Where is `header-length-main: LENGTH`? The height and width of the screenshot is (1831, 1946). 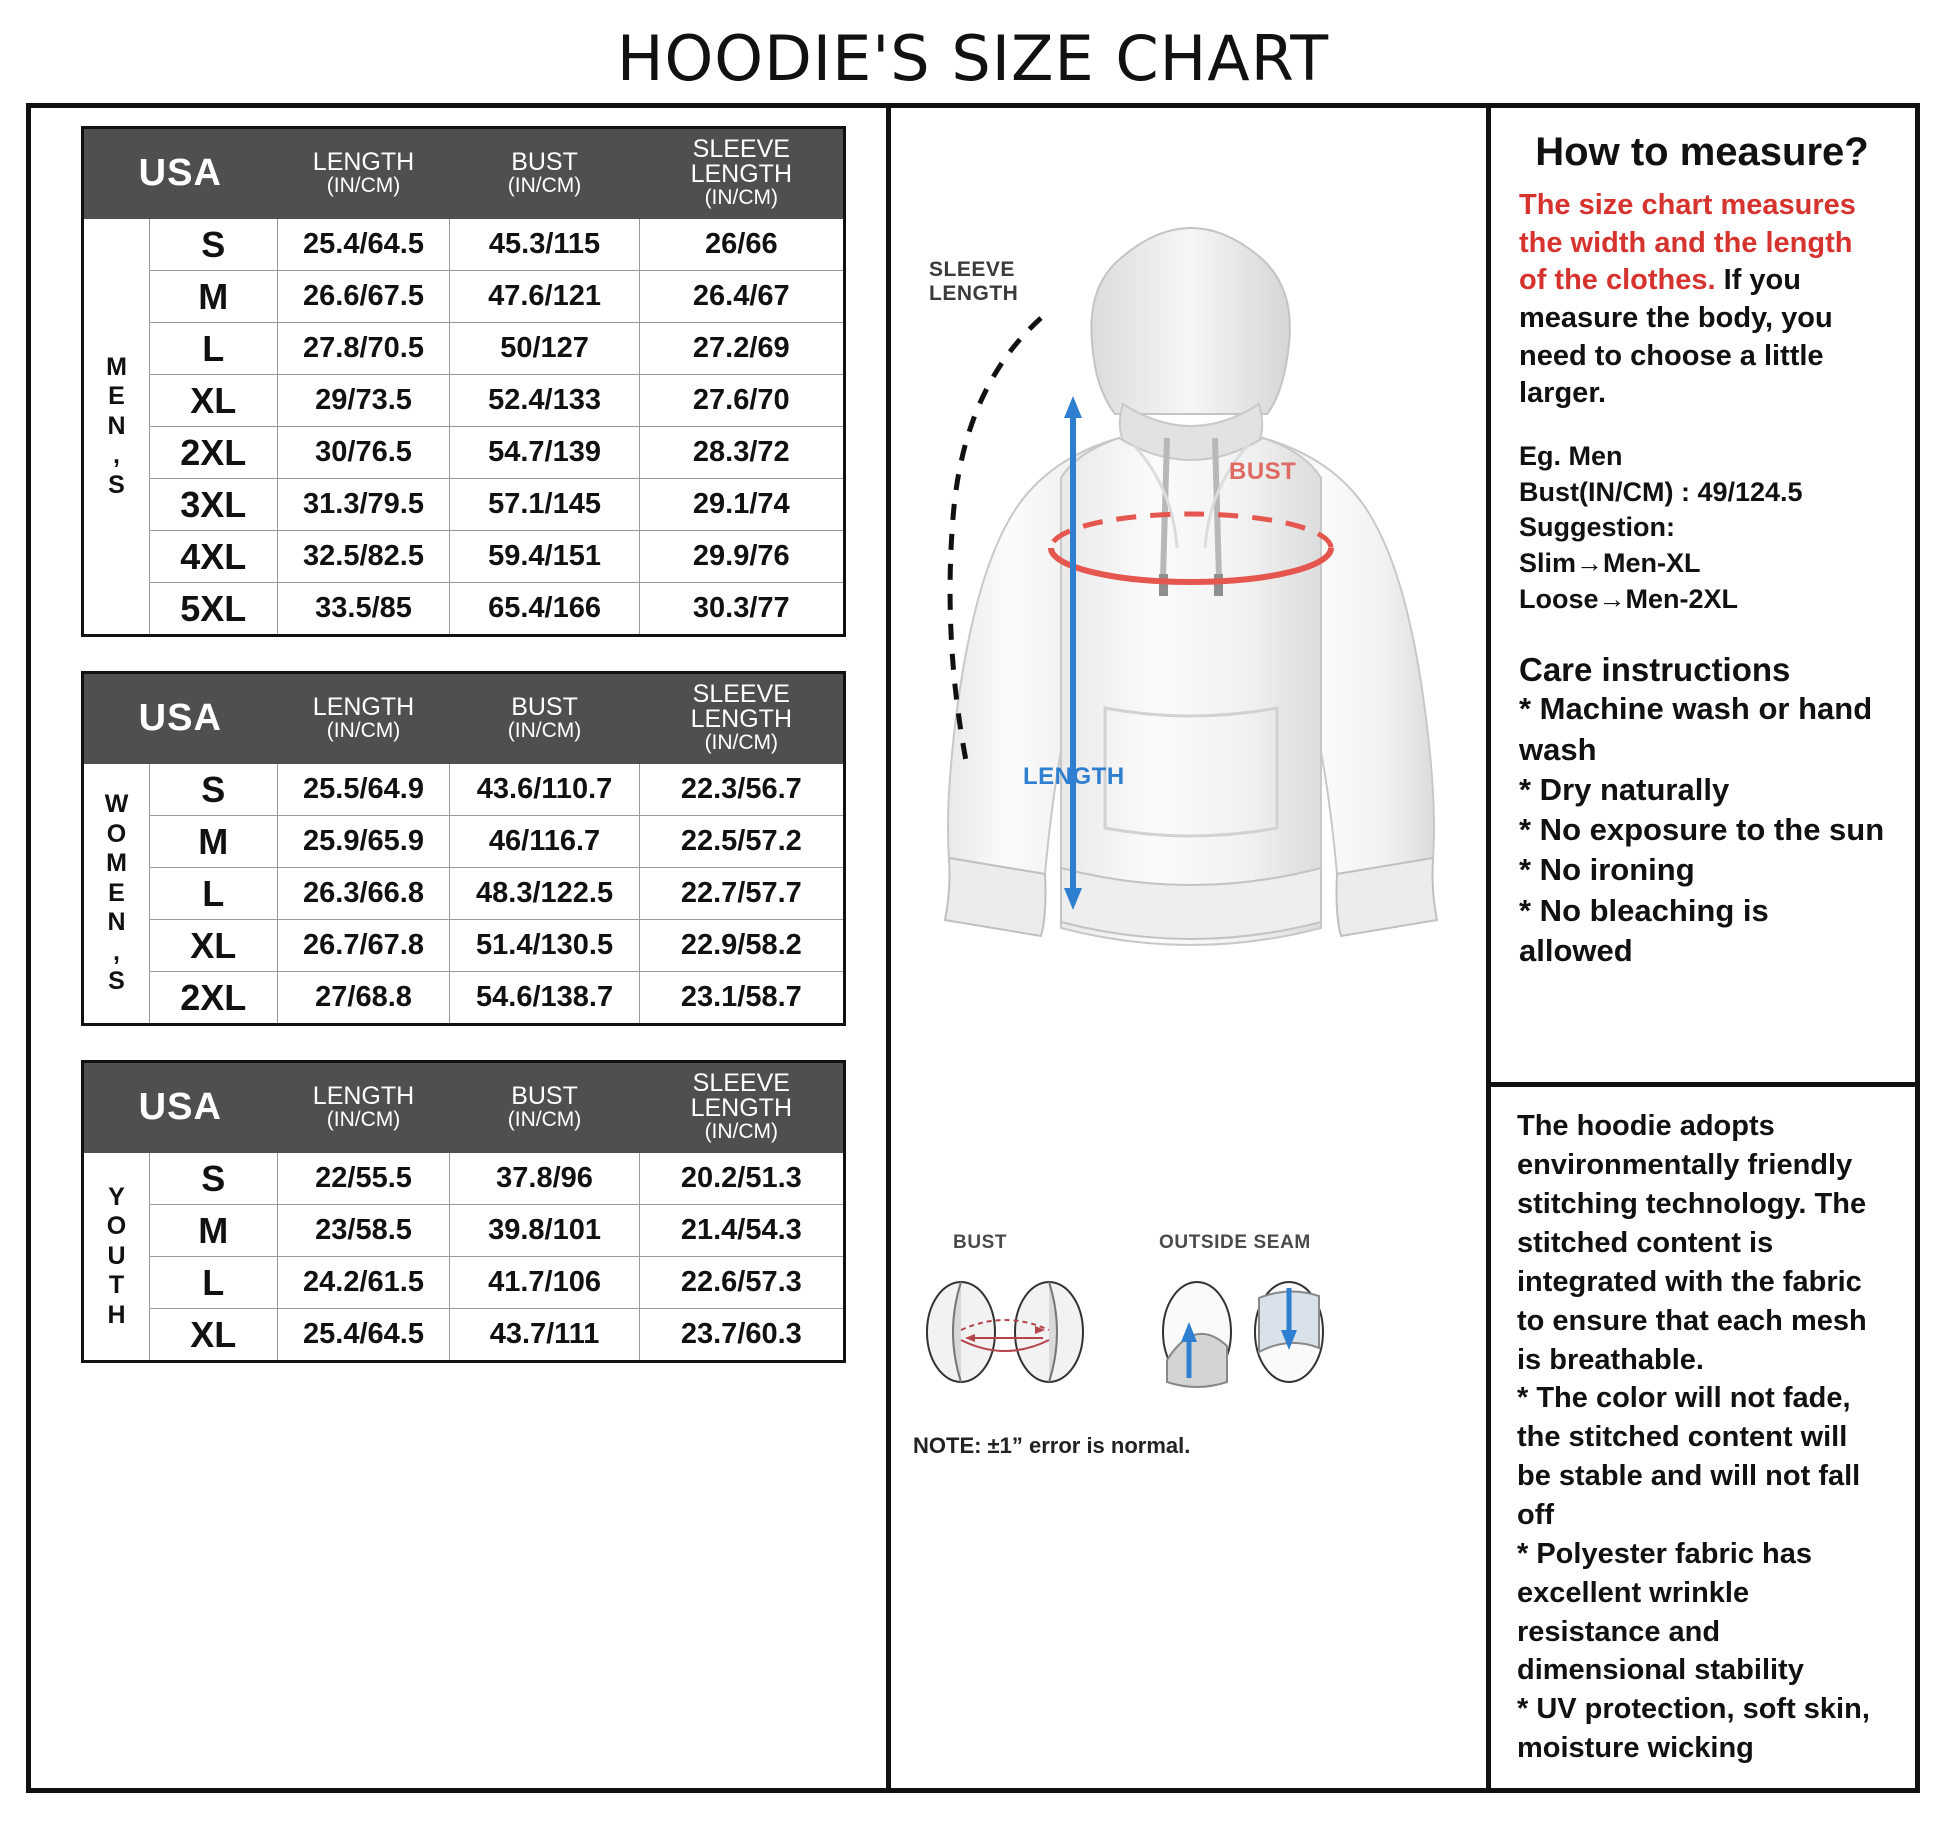
header-length-main: LENGTH is located at coordinates (363, 1095).